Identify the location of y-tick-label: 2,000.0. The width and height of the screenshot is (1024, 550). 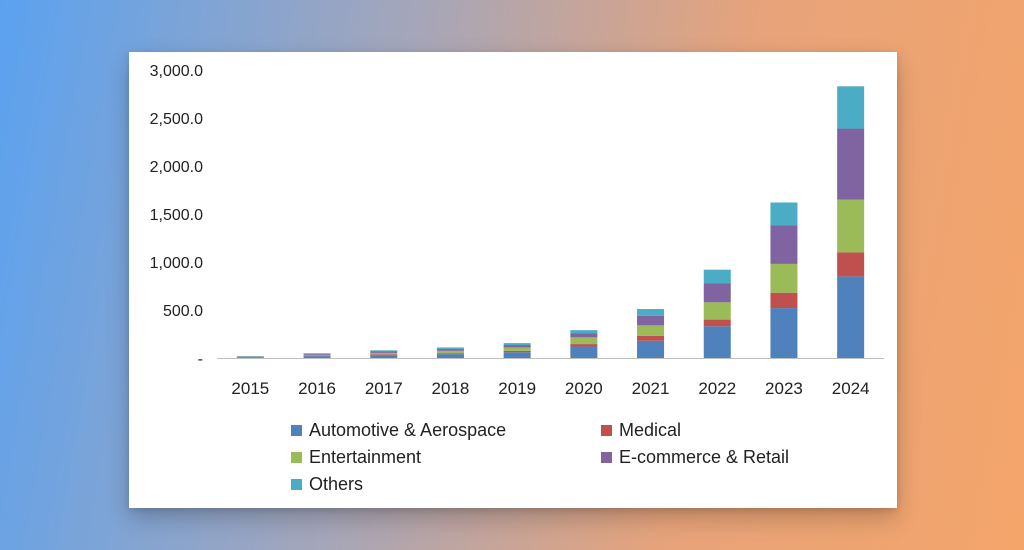
(176, 167).